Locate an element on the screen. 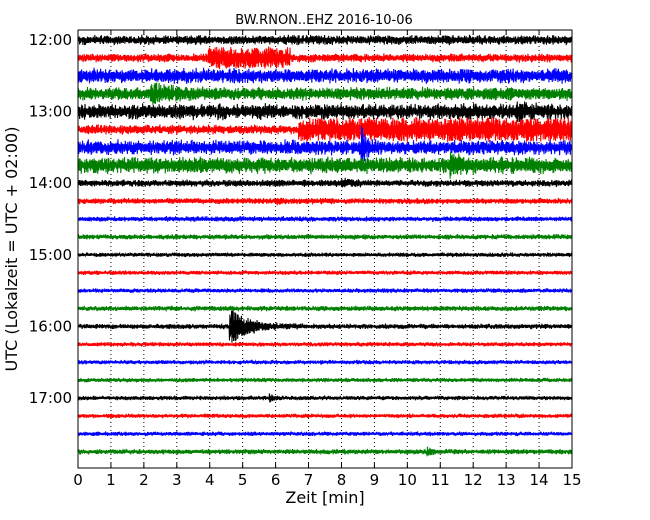 The height and width of the screenshot is (520, 650). y-tick-label: 13:00 is located at coordinates (50, 112).